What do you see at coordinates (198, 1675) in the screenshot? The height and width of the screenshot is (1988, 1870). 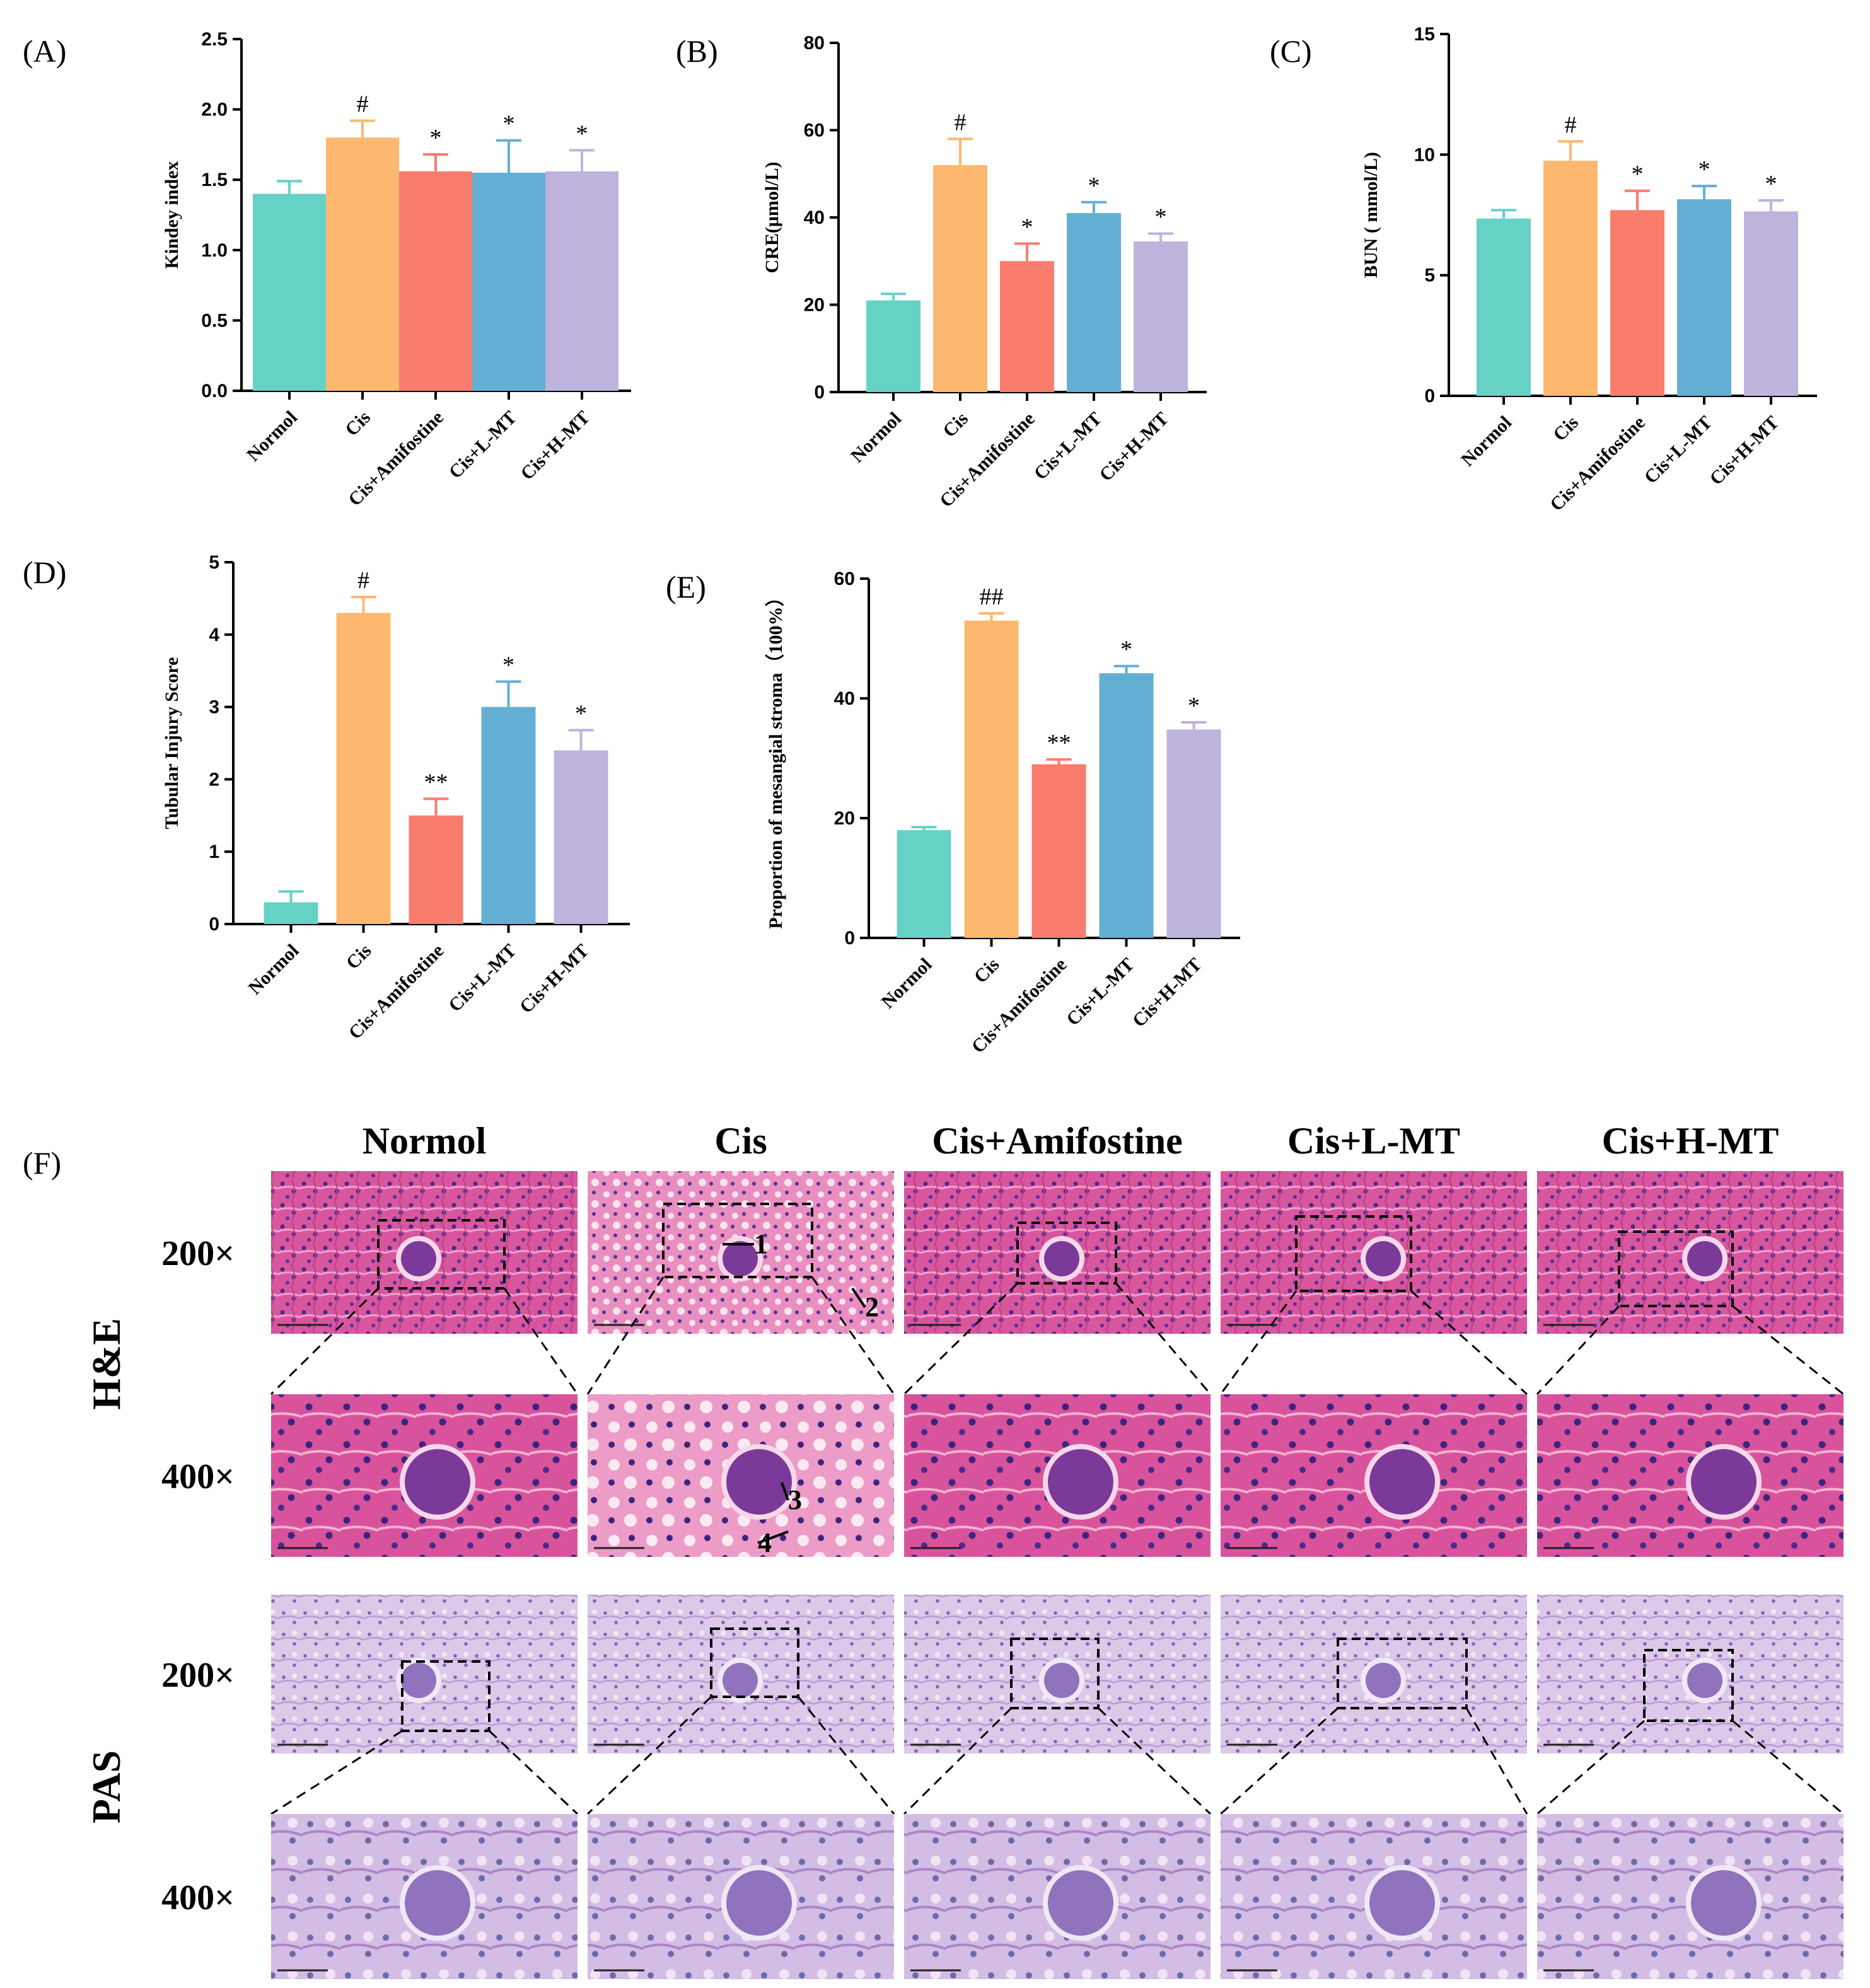 I see `magnification-label: 200×` at bounding box center [198, 1675].